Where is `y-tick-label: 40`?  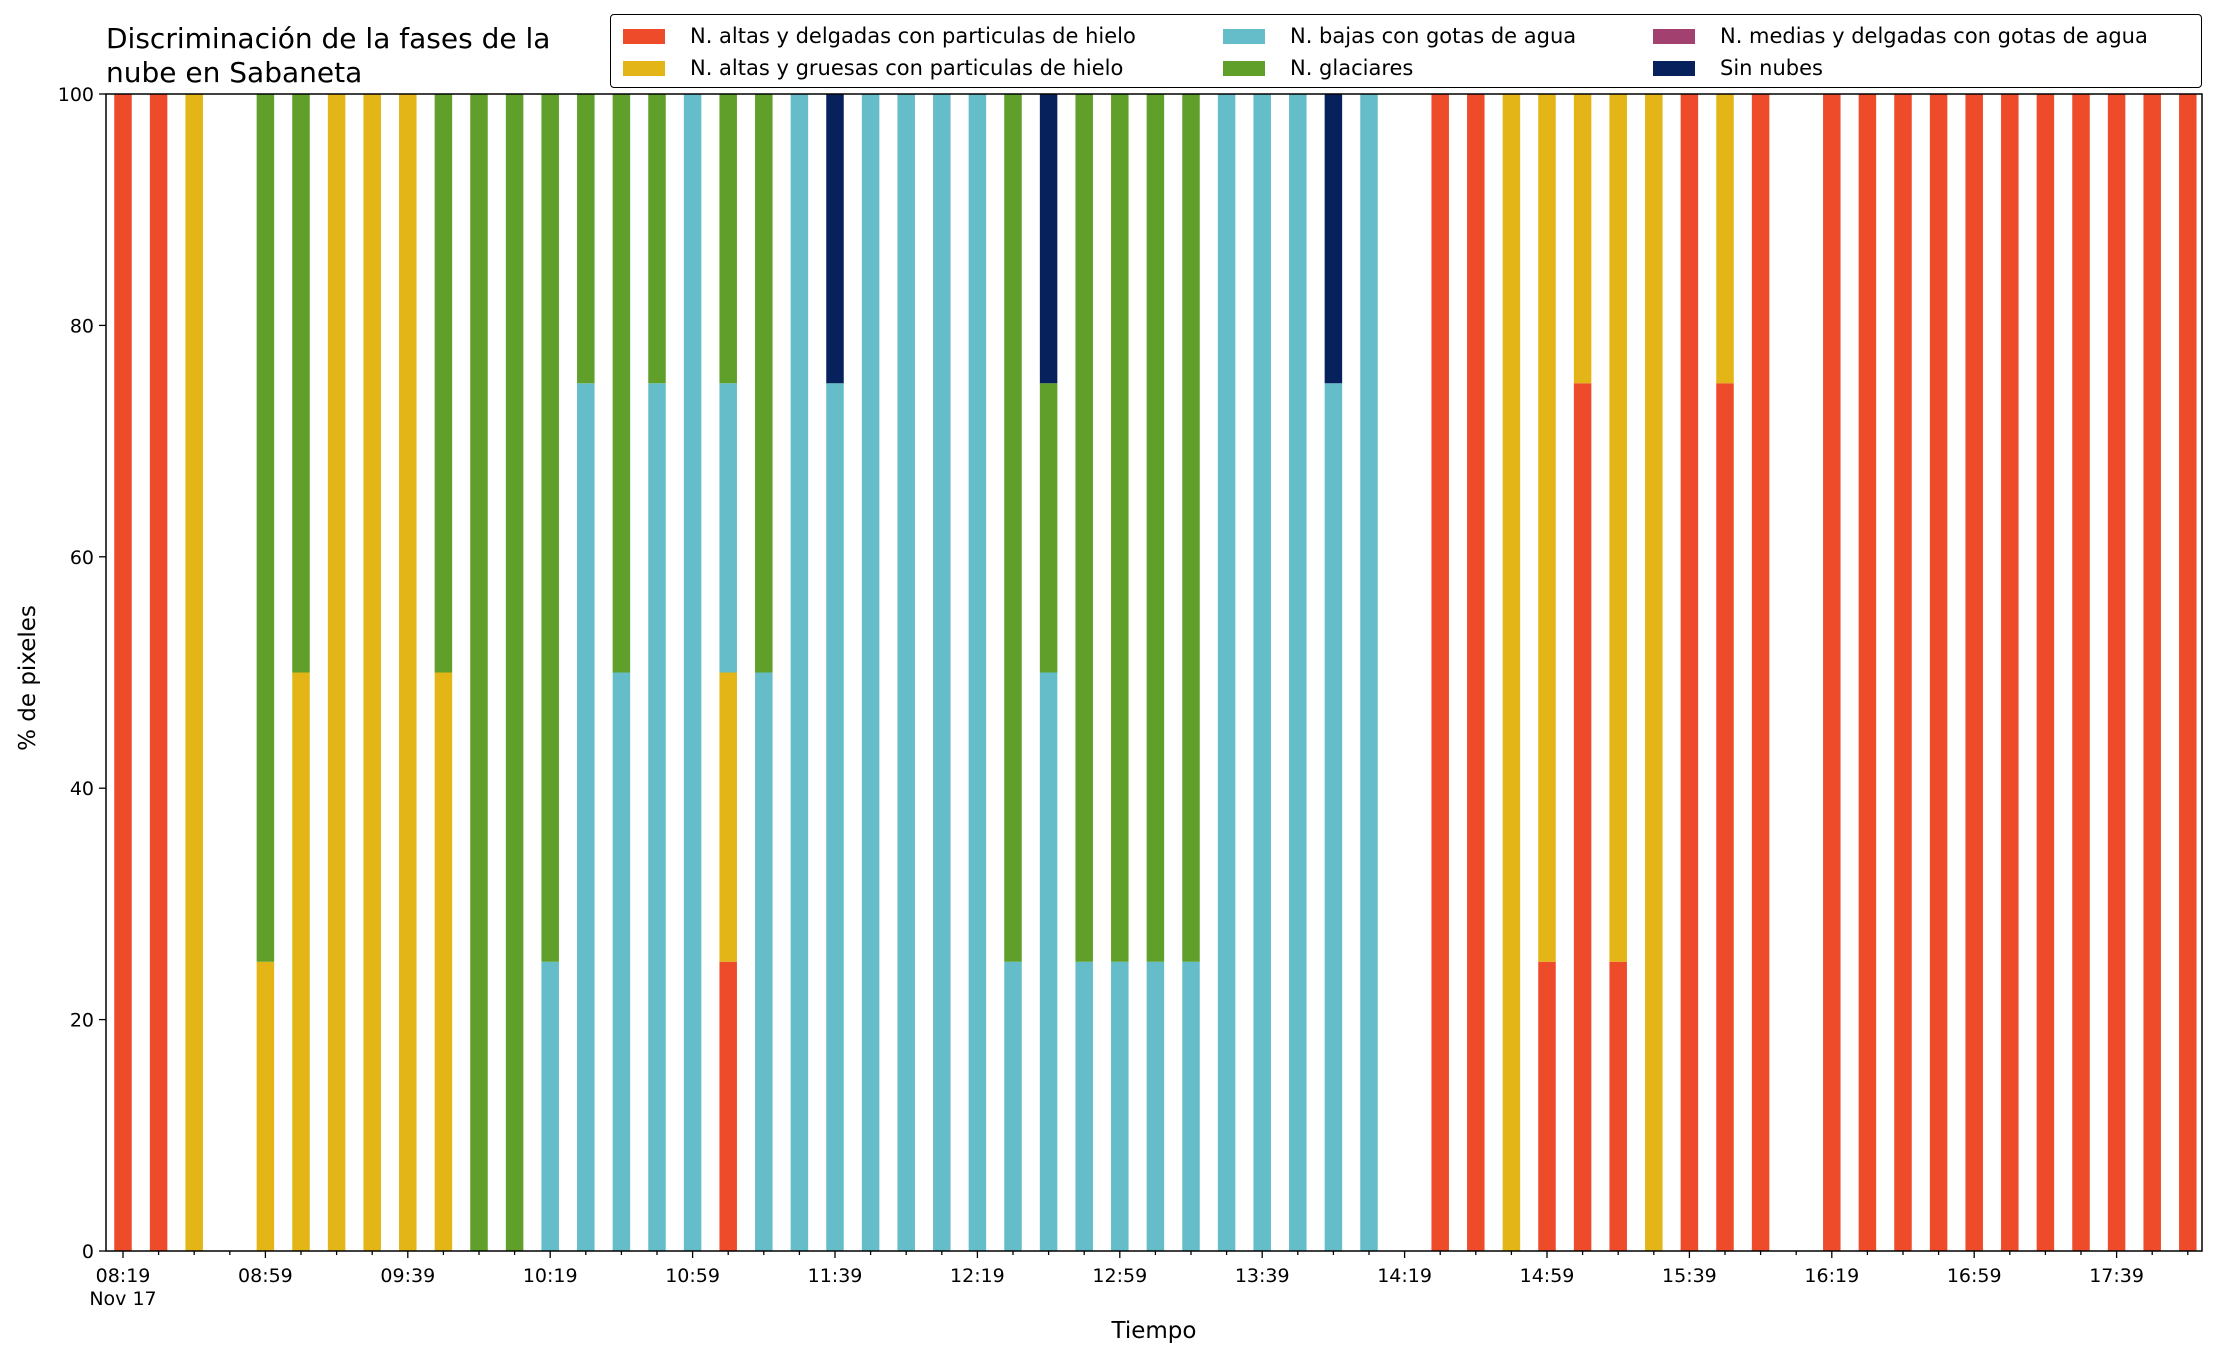
y-tick-label: 40 is located at coordinates (82, 789).